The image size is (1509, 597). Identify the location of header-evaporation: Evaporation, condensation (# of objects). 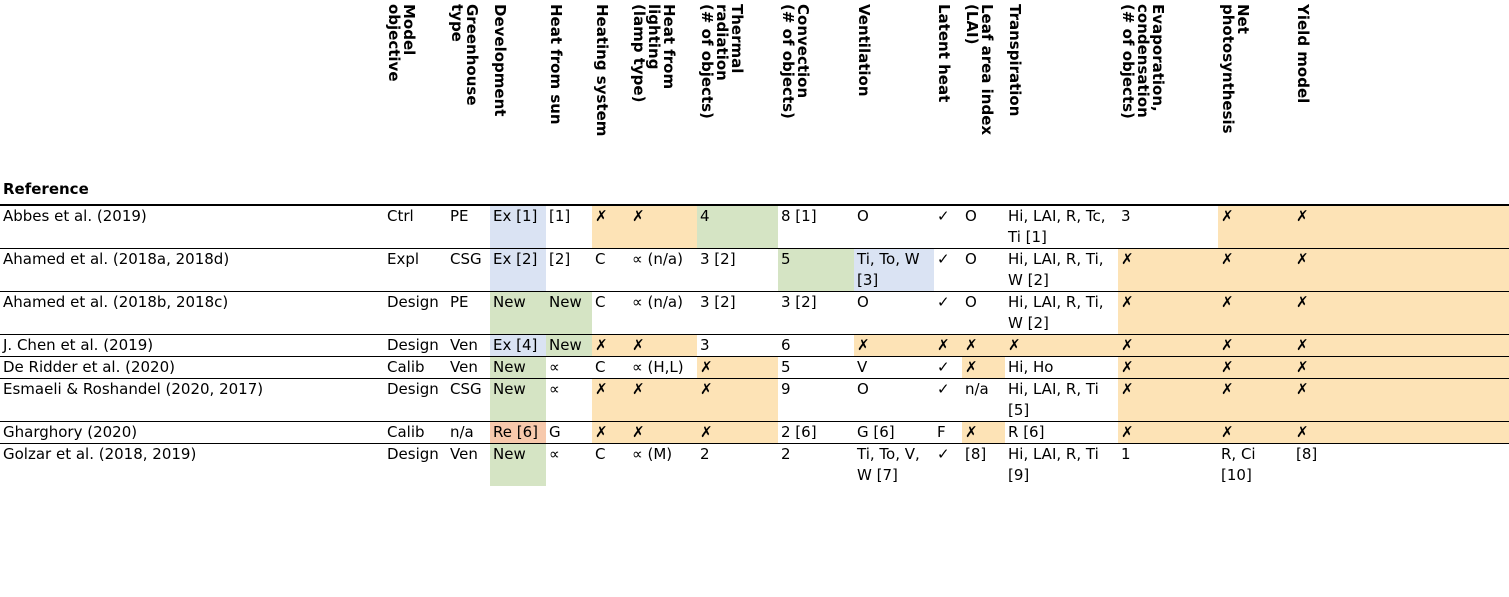
(1168, 103).